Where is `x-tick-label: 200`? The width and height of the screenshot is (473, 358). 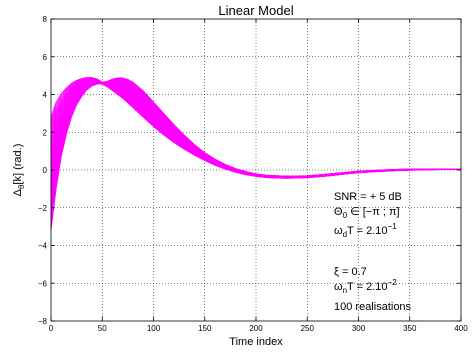
x-tick-label: 200 is located at coordinates (256, 328).